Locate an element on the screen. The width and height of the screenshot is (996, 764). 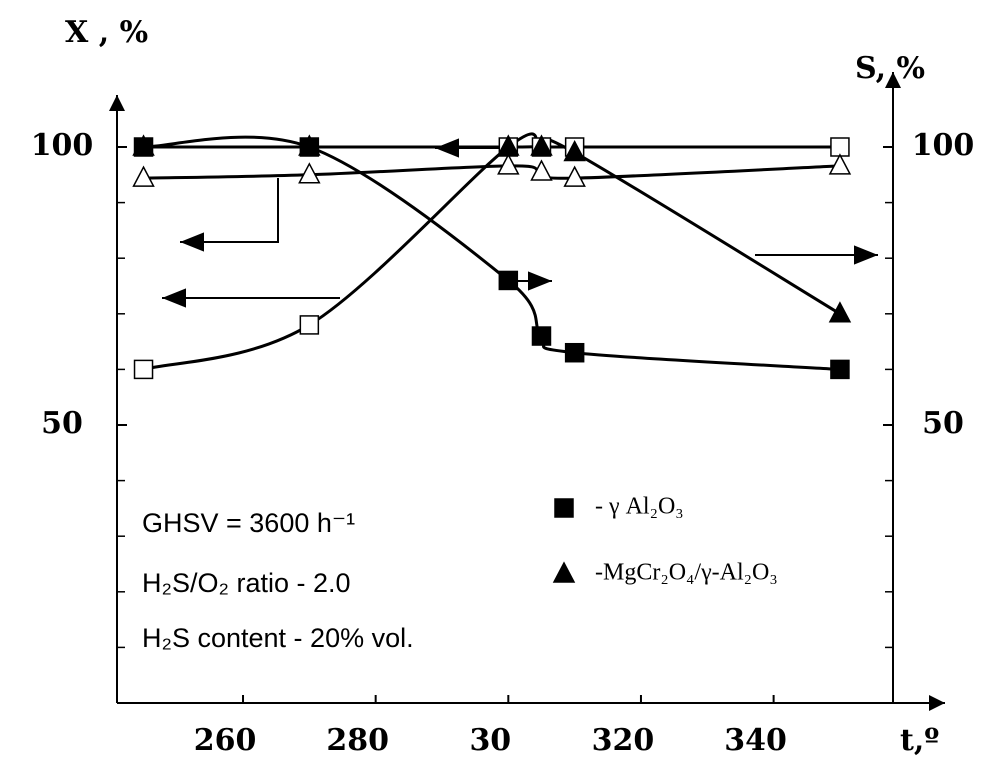
y2-tick-label: 50 is located at coordinates (943, 423).